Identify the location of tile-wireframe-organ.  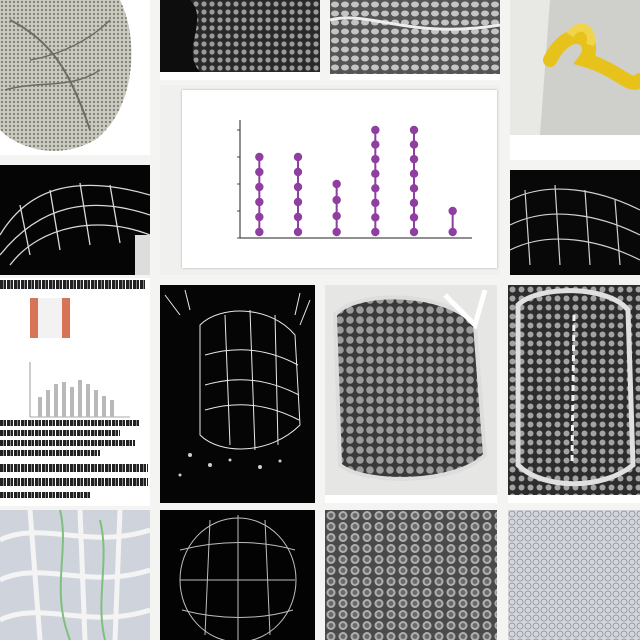
(237, 394).